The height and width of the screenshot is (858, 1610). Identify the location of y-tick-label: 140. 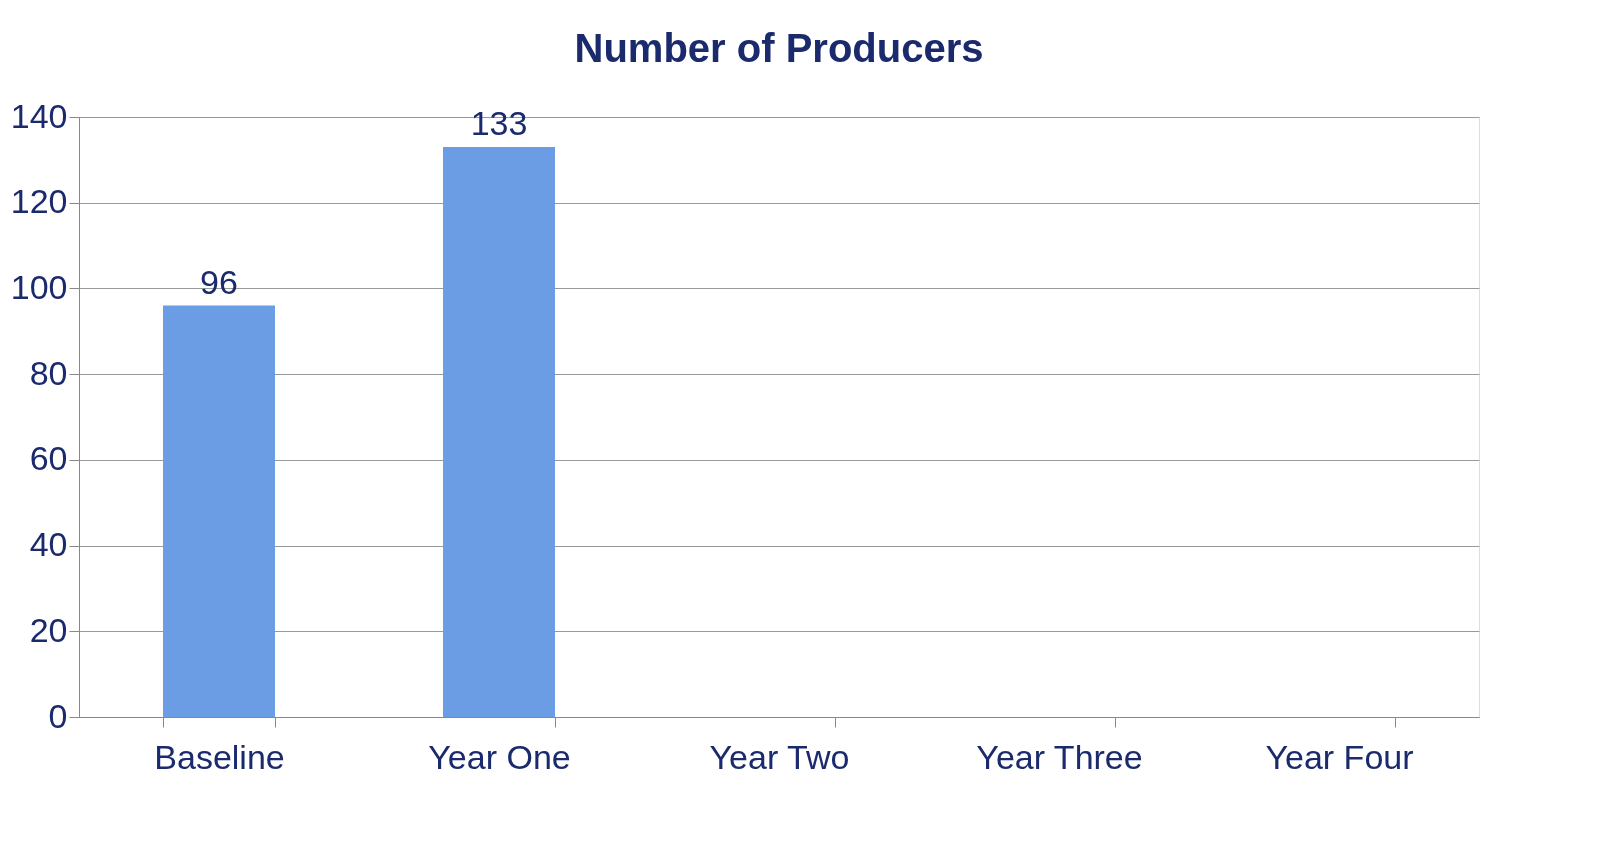
(39, 115).